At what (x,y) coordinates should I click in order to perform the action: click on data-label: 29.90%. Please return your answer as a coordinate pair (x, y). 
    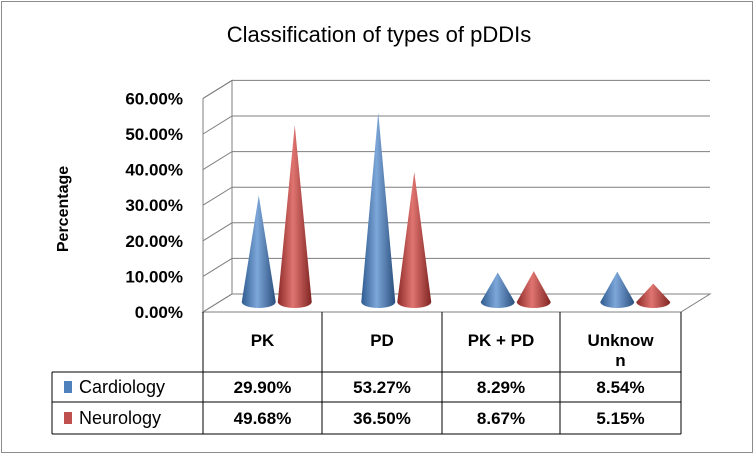
    Looking at the image, I should click on (263, 387).